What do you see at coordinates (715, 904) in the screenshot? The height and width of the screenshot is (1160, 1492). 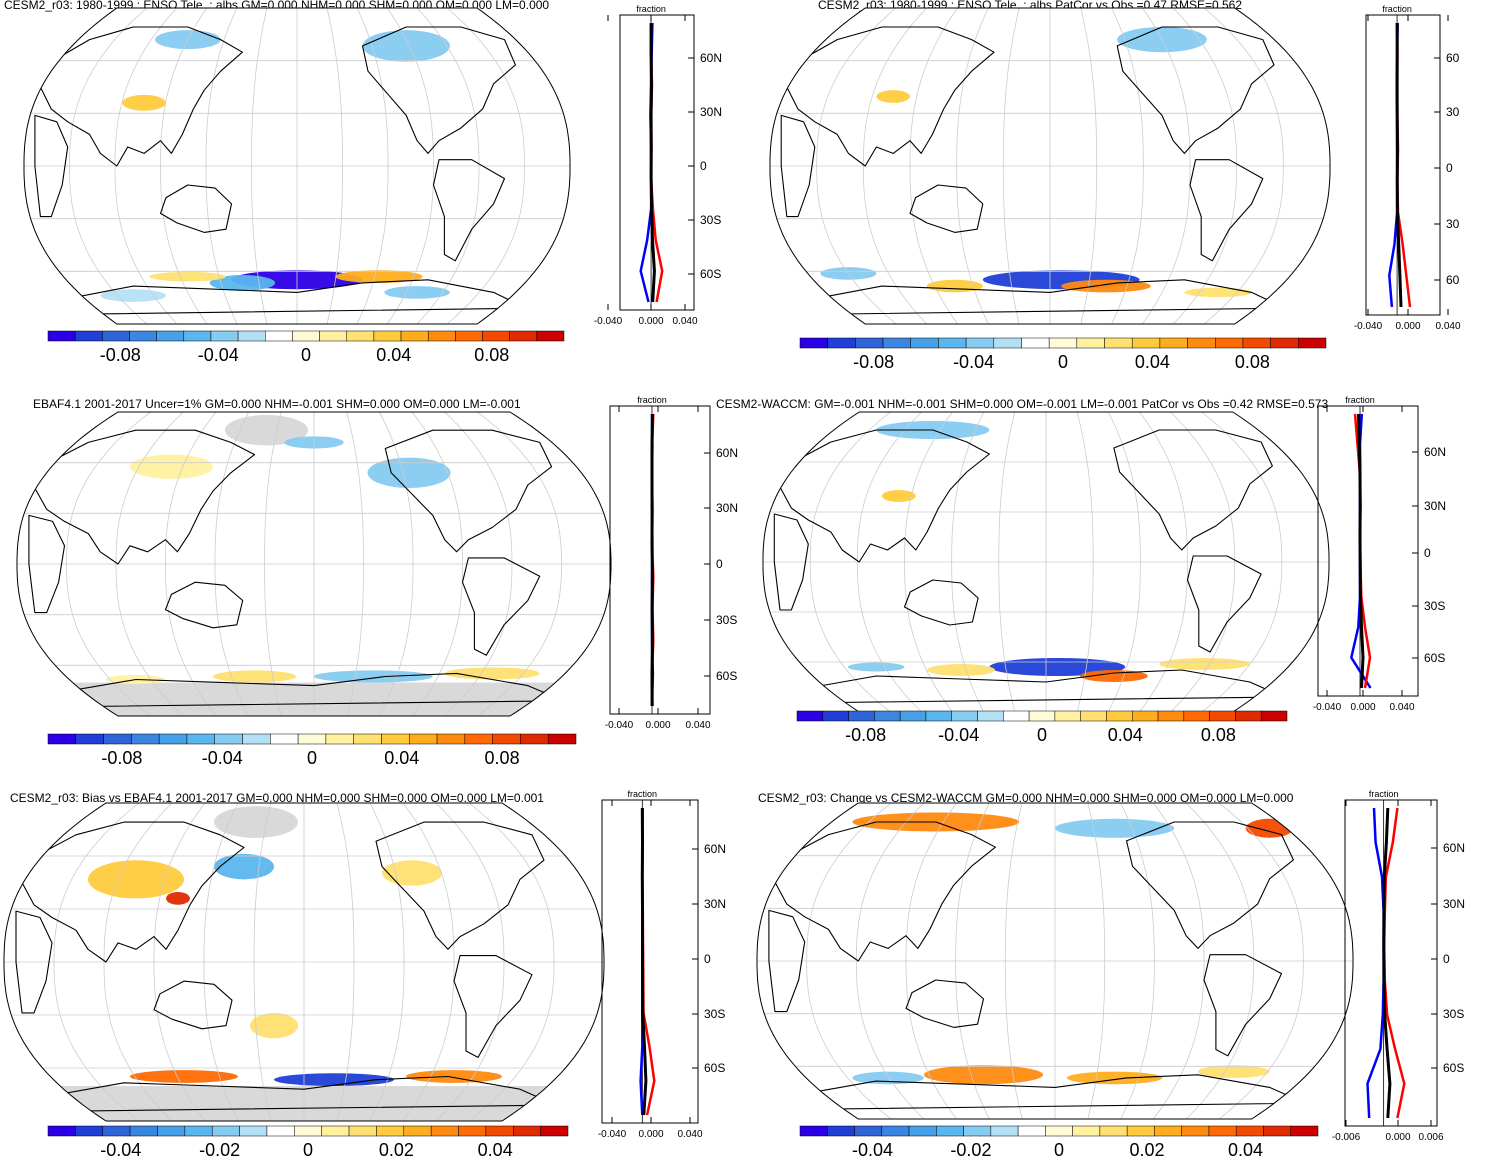 I see `profile-lat-label: 30N` at bounding box center [715, 904].